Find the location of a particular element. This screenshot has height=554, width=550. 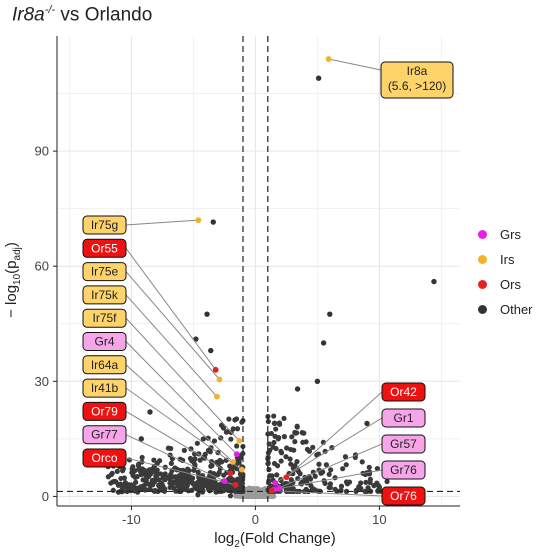

x-label-log: log is located at coordinates (224, 538).